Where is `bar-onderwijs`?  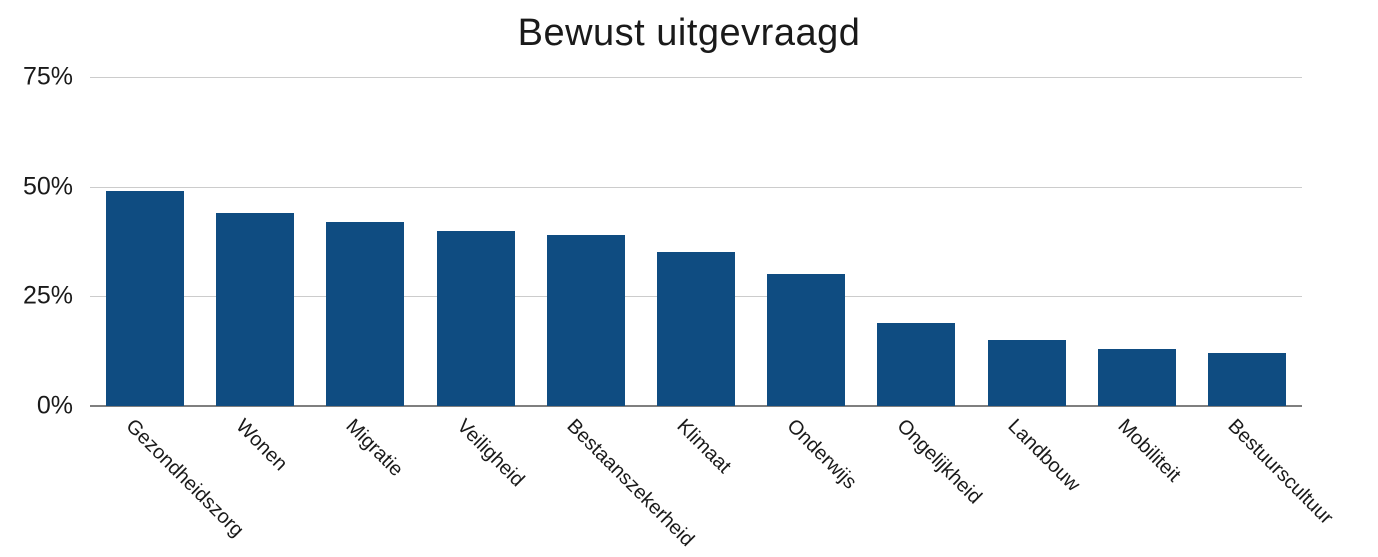
bar-onderwijs is located at coordinates (806, 340).